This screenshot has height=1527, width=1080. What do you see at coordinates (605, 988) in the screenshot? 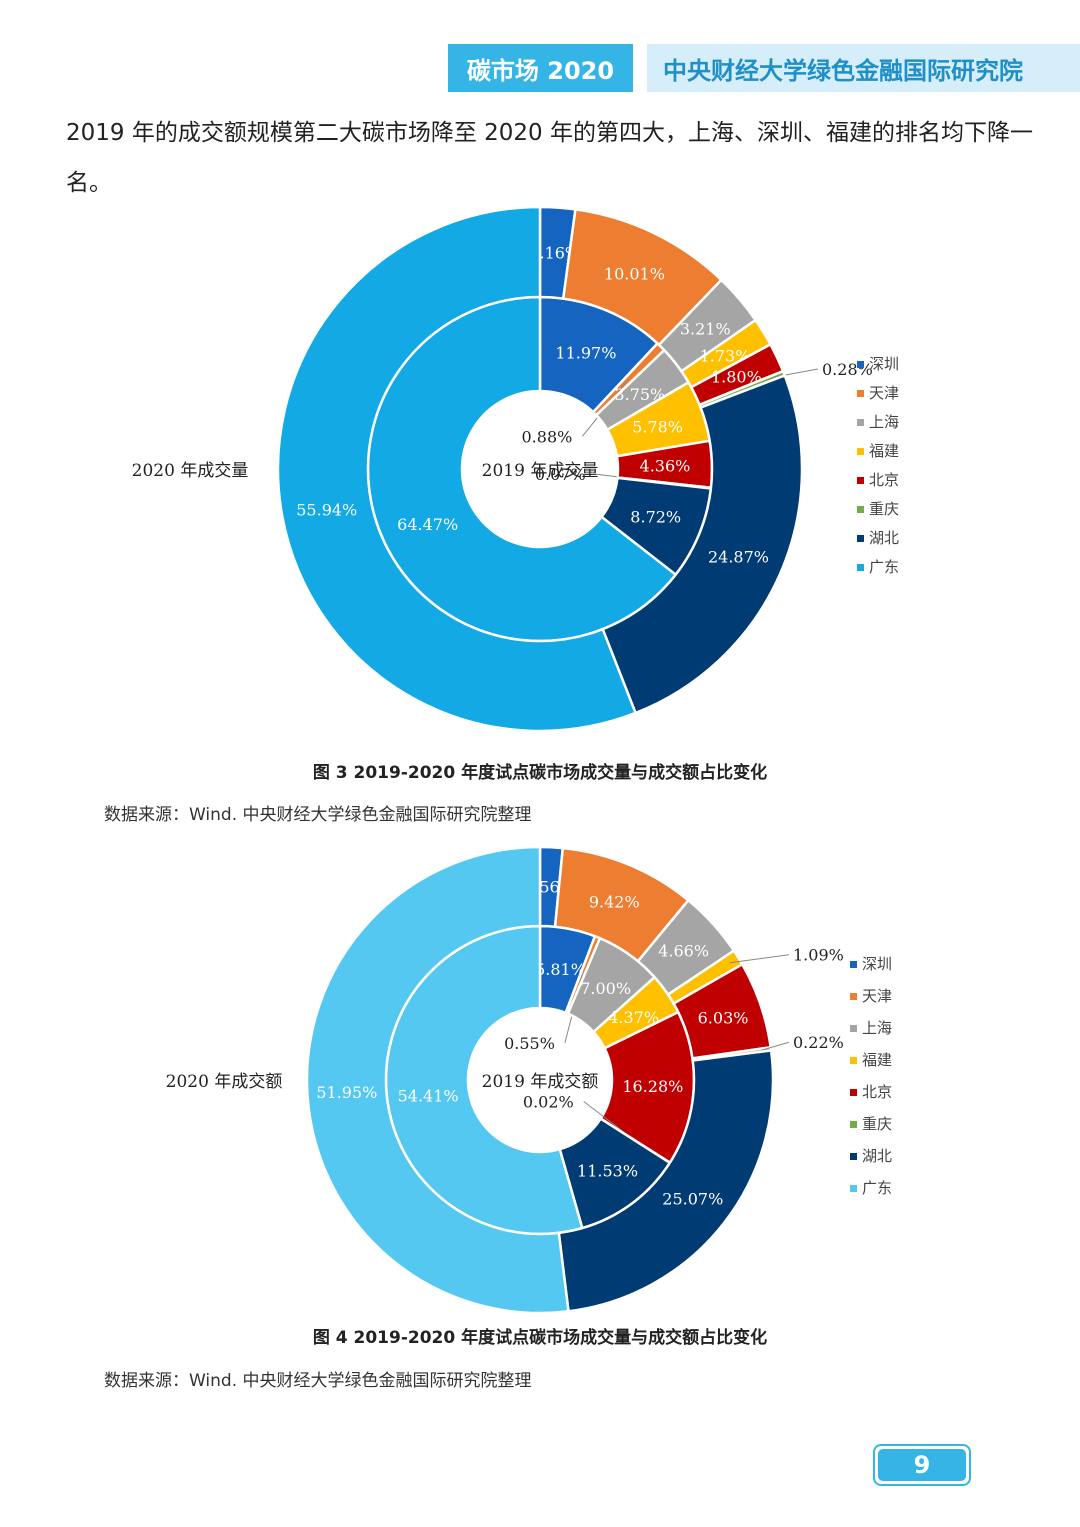
I see `inner-data-label-shanghai: 7.00%` at bounding box center [605, 988].